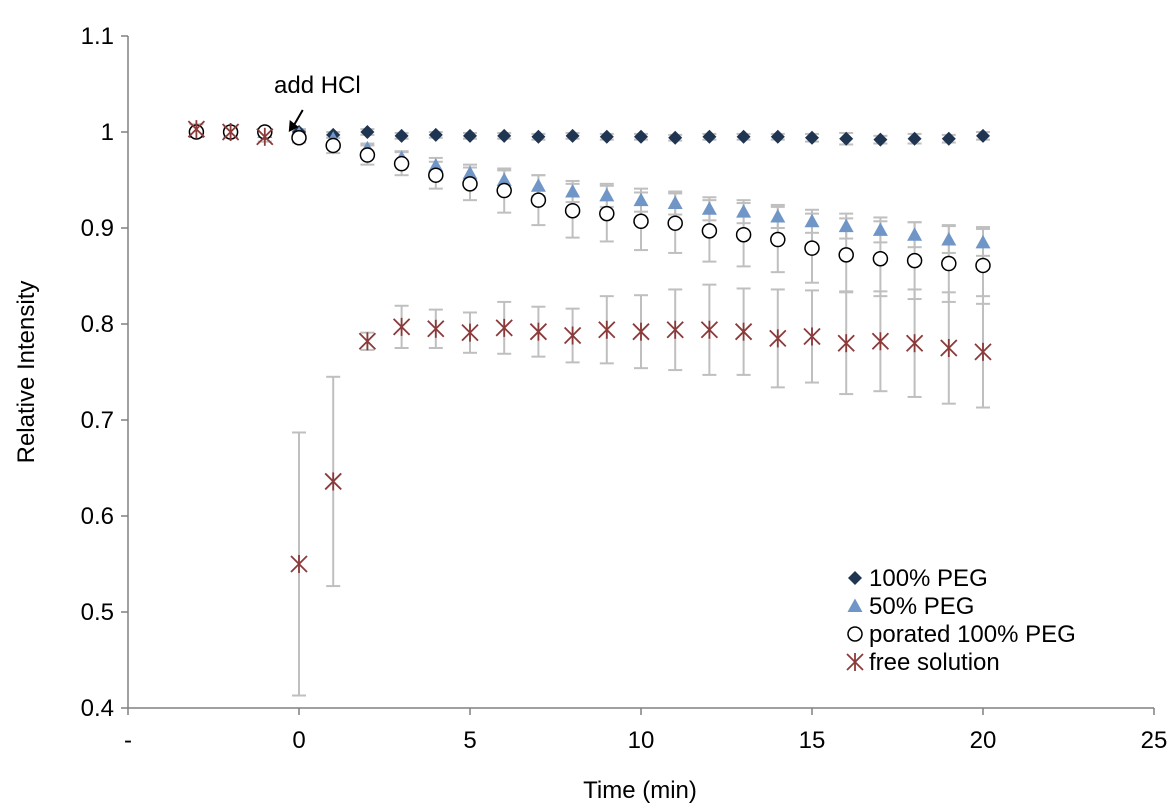 The image size is (1173, 805). Describe the element at coordinates (317, 102) in the screenshot. I see `annotation: add HCl` at that location.